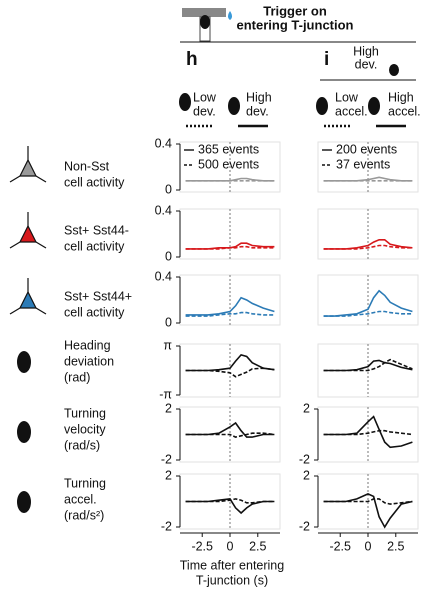 This screenshot has height=590, width=422. What do you see at coordinates (295, 24) in the screenshot?
I see `figure-title: entering T-junction` at bounding box center [295, 24].